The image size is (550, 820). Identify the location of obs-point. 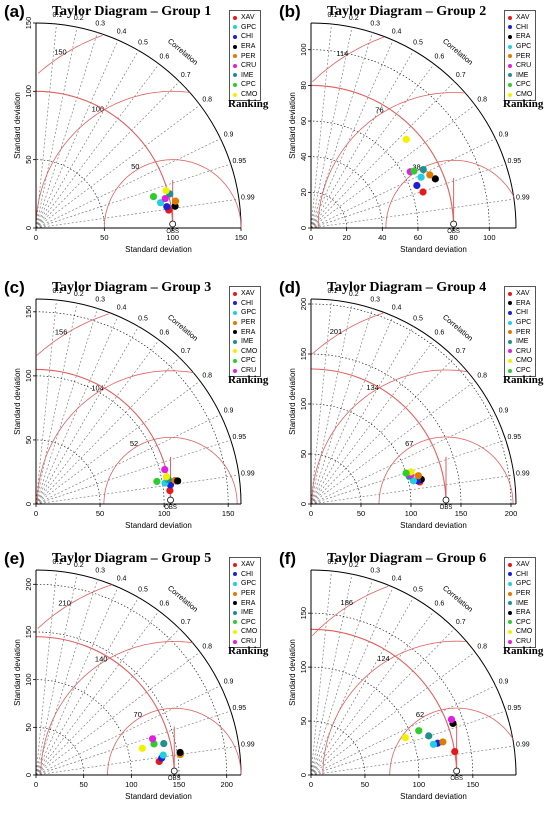
(454, 224).